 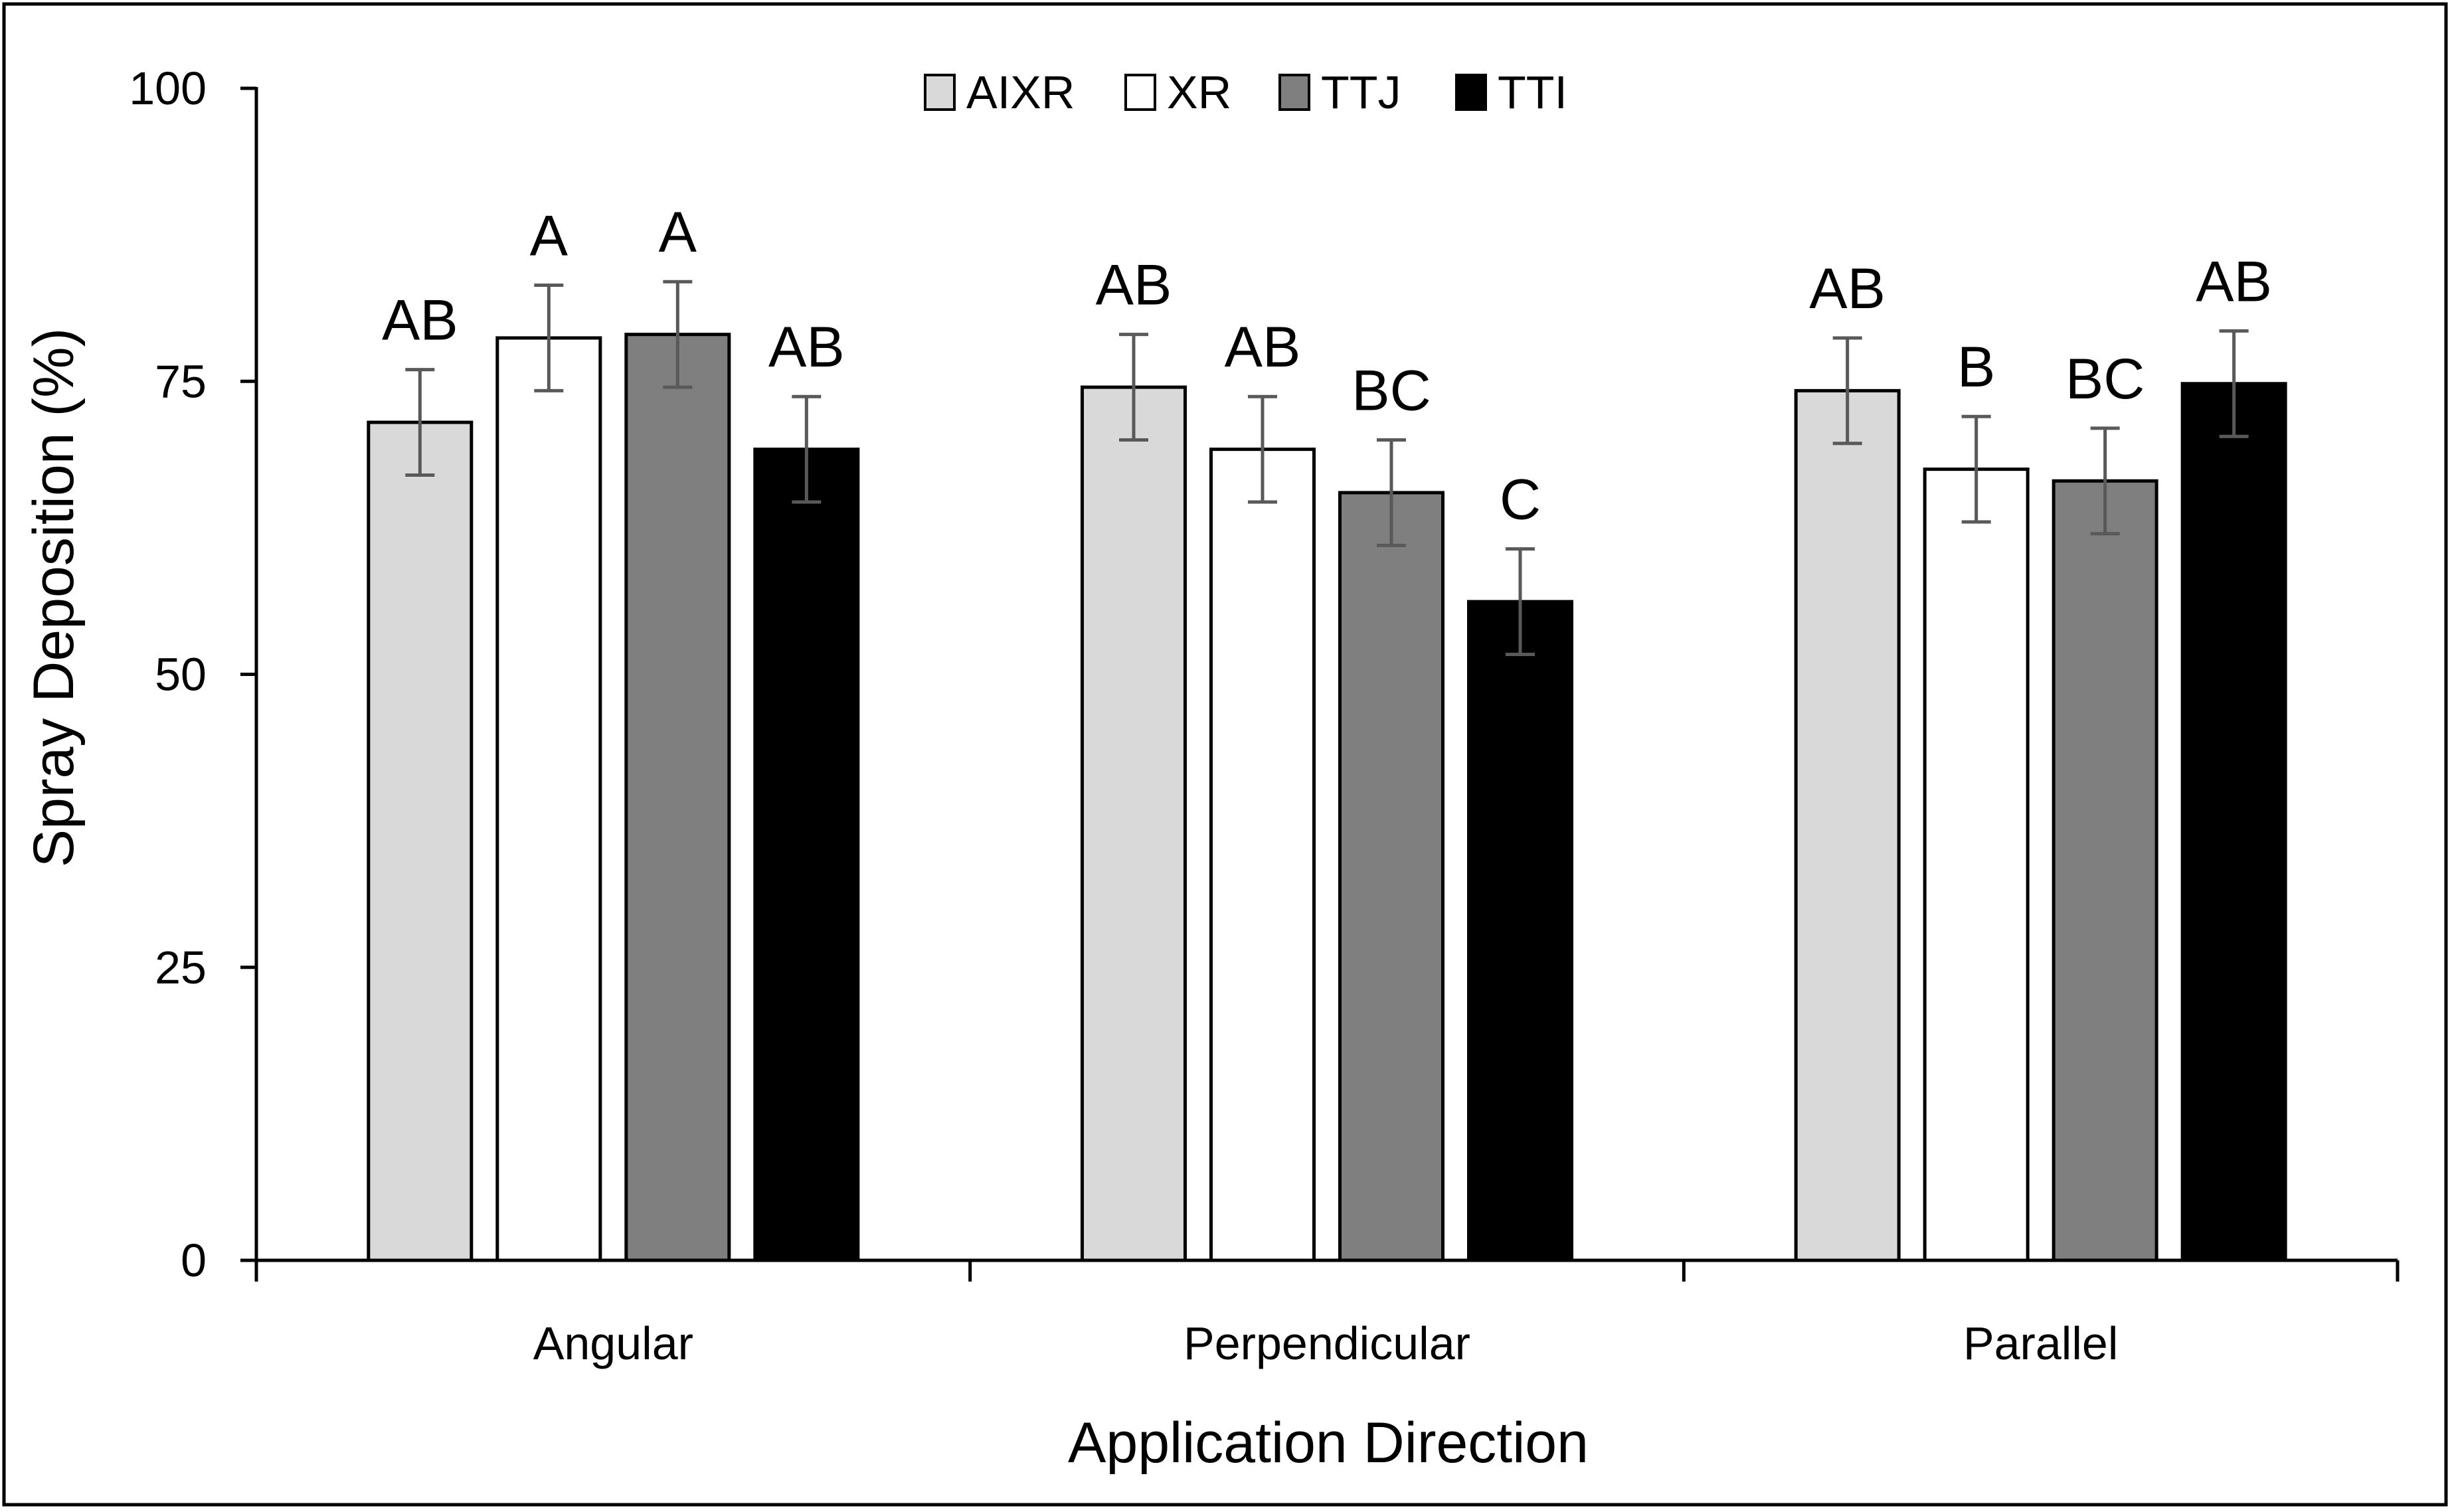 What do you see at coordinates (181, 675) in the screenshot?
I see `y-tick-label: 50` at bounding box center [181, 675].